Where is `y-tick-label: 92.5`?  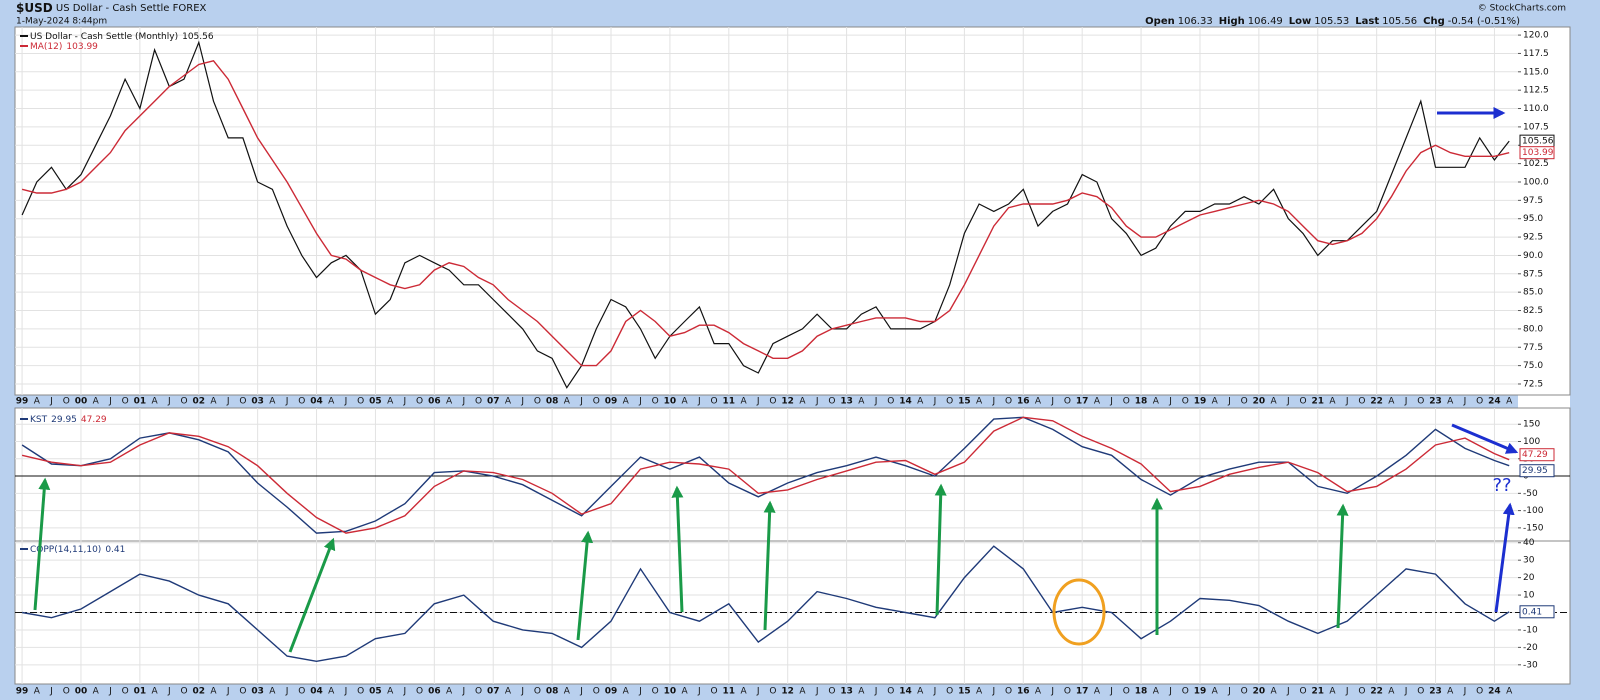
y-tick-label: 92.5 is located at coordinates (1533, 238).